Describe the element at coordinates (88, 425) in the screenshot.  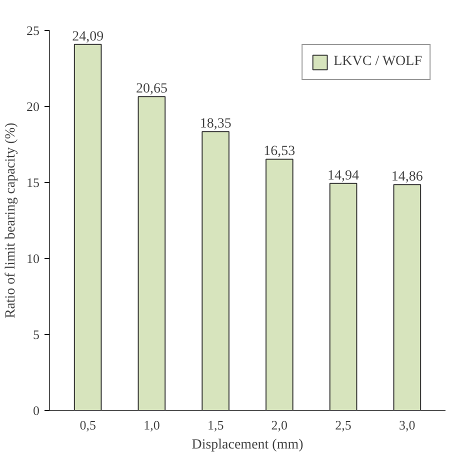
I see `x-tick-label: 0,5` at that location.